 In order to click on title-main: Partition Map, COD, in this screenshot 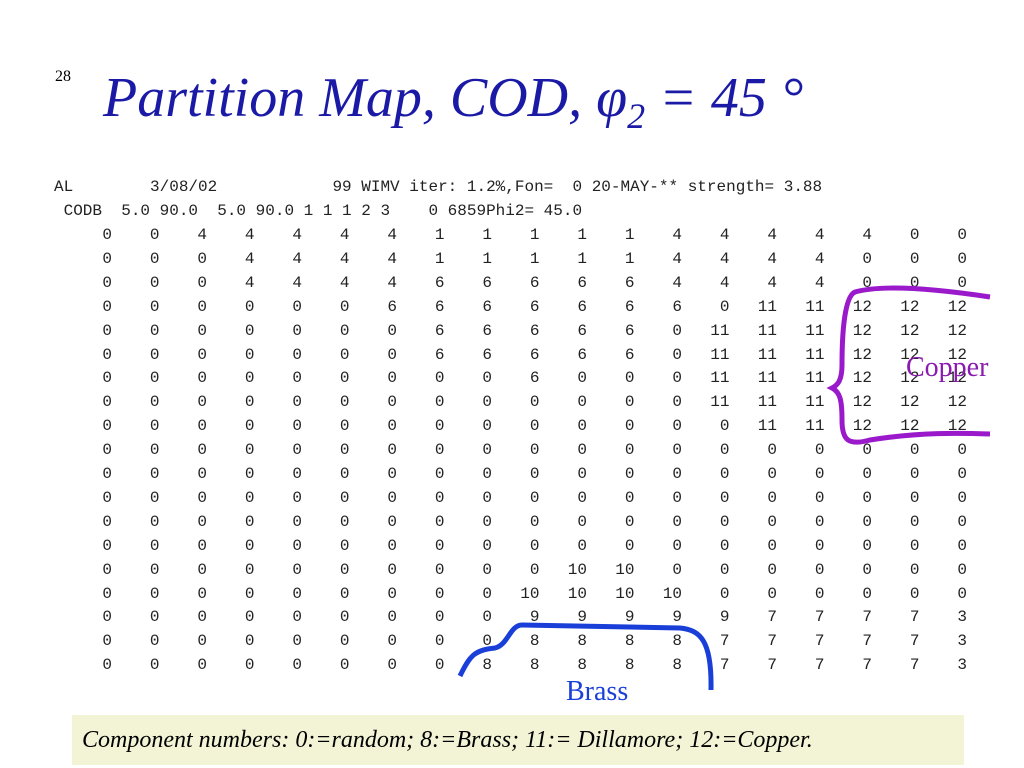, I will do `click(350, 98)`.